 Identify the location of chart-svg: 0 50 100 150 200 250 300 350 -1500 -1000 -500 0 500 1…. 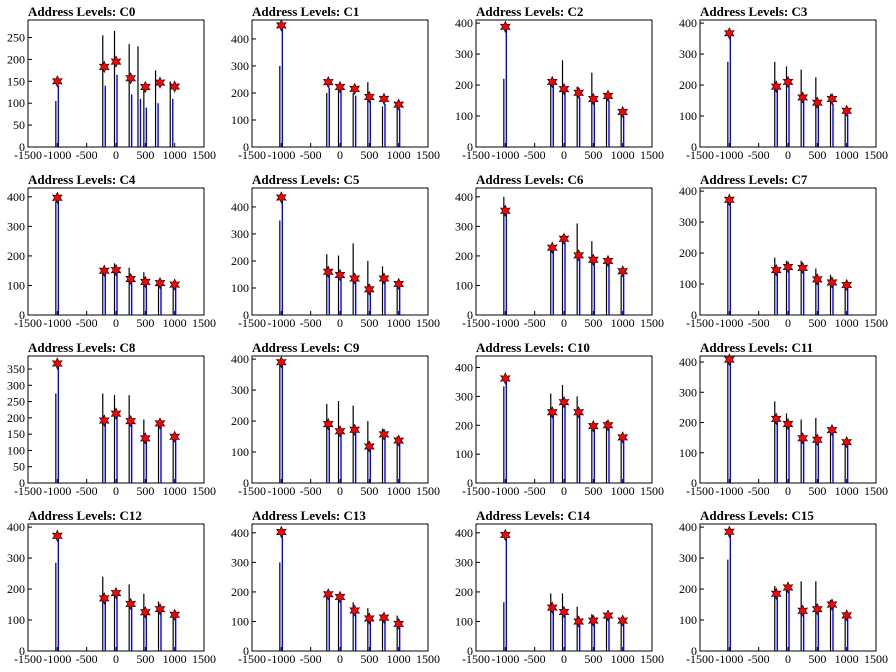
(111, 426).